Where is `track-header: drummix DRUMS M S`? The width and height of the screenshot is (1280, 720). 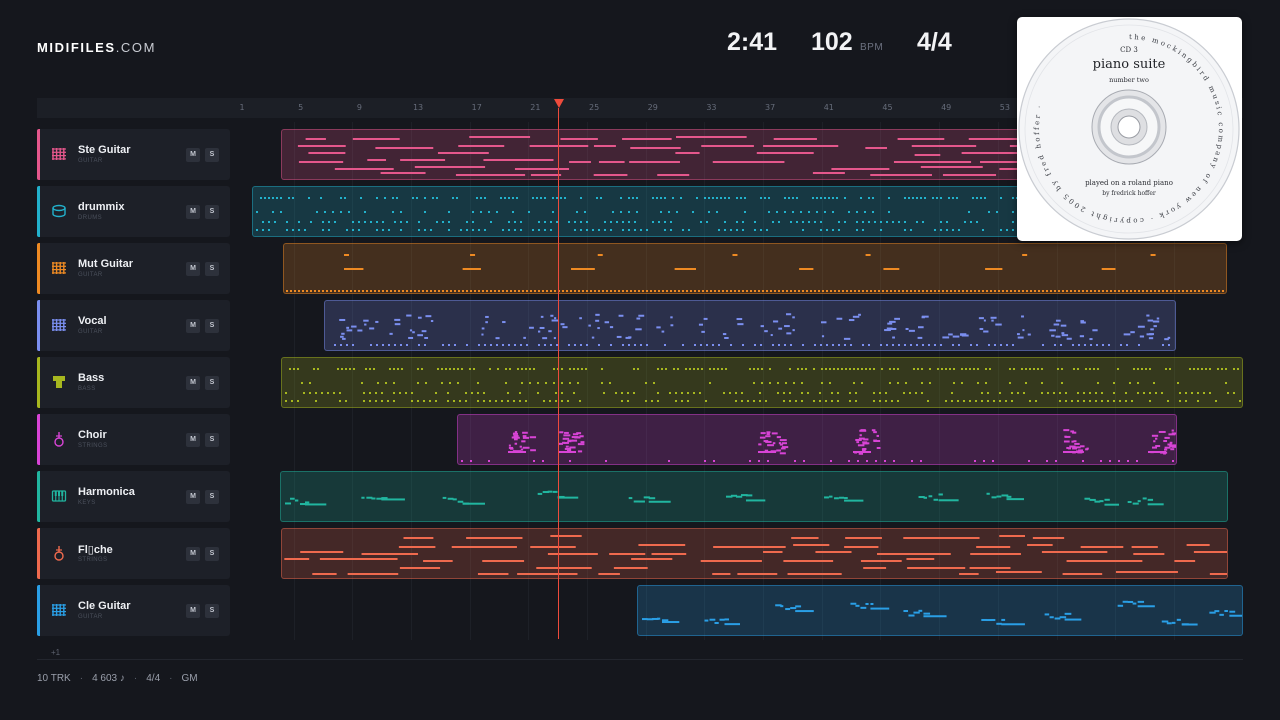 track-header: drummix DRUMS M S is located at coordinates (133, 211).